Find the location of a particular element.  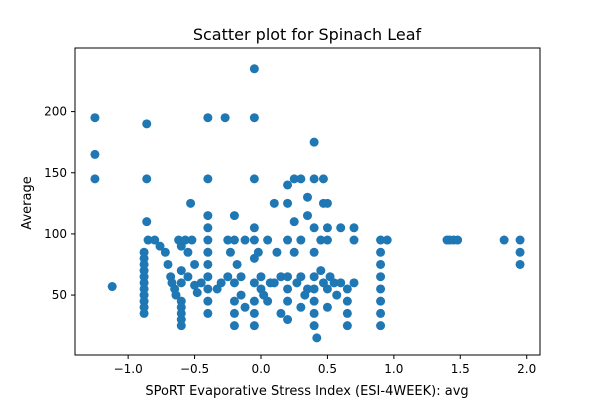

x-tick-label: −1.0 is located at coordinates (128, 369).